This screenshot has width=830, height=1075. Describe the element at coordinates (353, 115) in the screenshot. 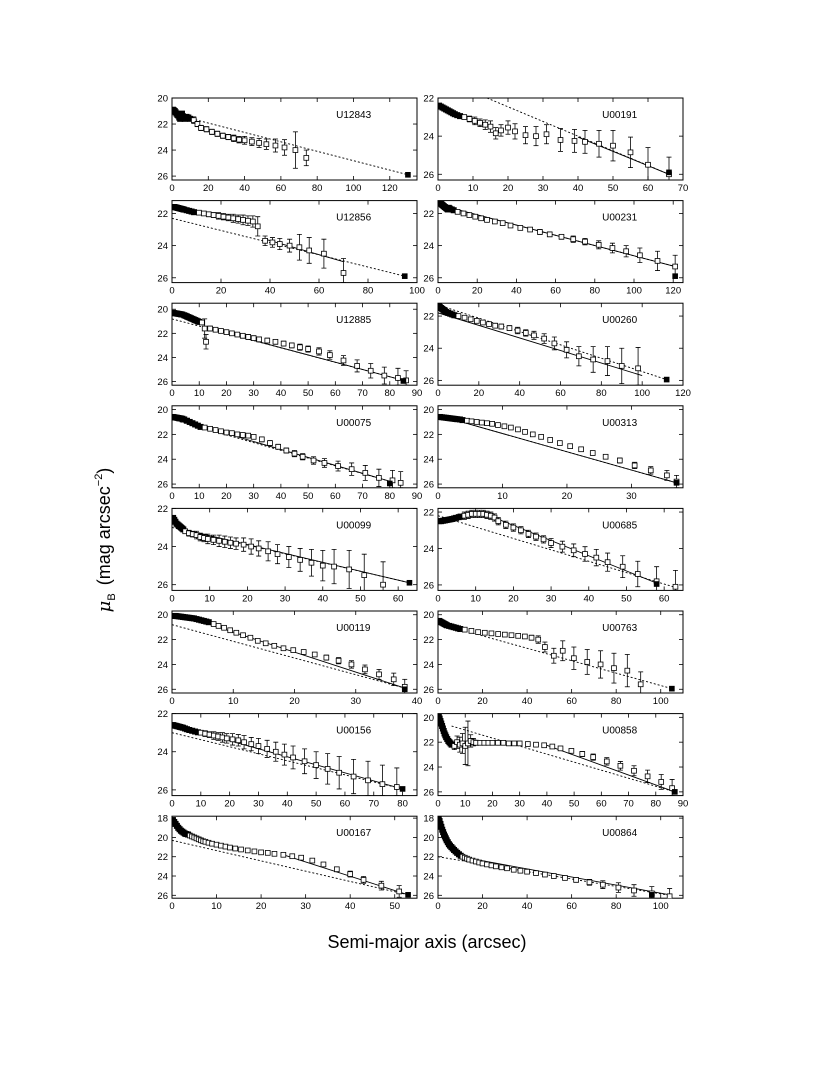

I see `panel-label: U12843` at that location.